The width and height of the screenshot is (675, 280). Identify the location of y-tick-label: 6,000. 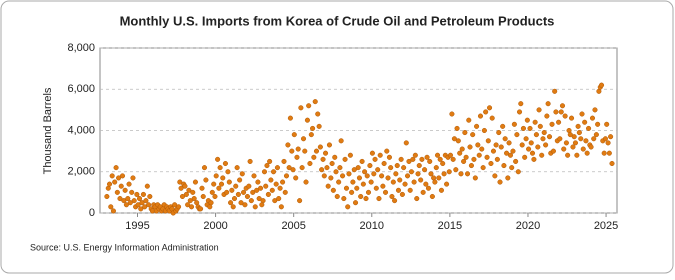
(81, 89).